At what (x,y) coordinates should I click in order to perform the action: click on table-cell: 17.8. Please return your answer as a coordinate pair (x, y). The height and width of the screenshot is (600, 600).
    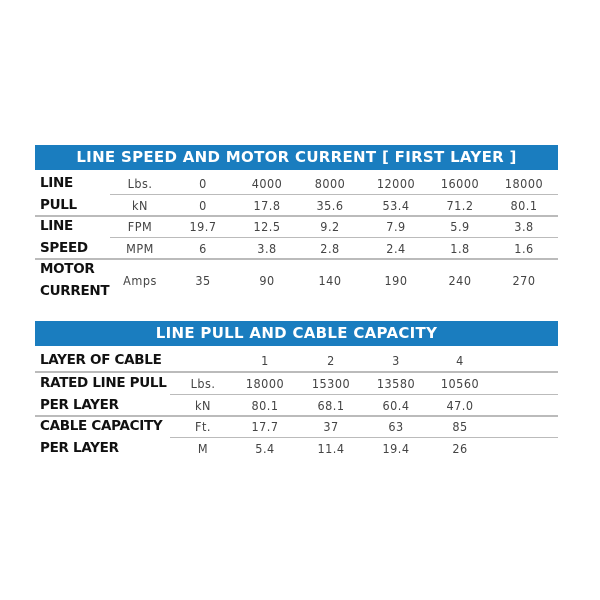
    Looking at the image, I should click on (267, 205).